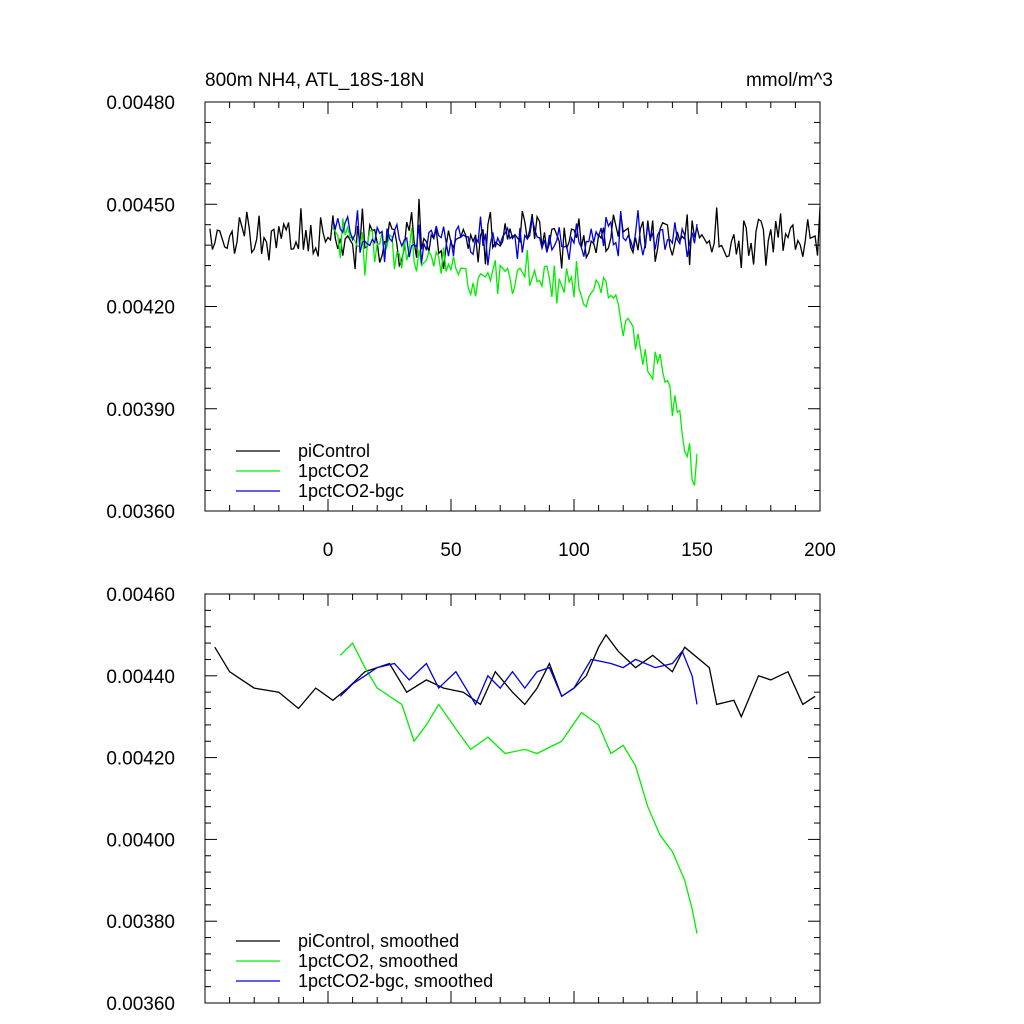 Image resolution: width=1024 pixels, height=1024 pixels. Describe the element at coordinates (378, 961) in the screenshot. I see `legend-label-1pctco2-smoothed: 1pctCO2, smoothed` at that location.